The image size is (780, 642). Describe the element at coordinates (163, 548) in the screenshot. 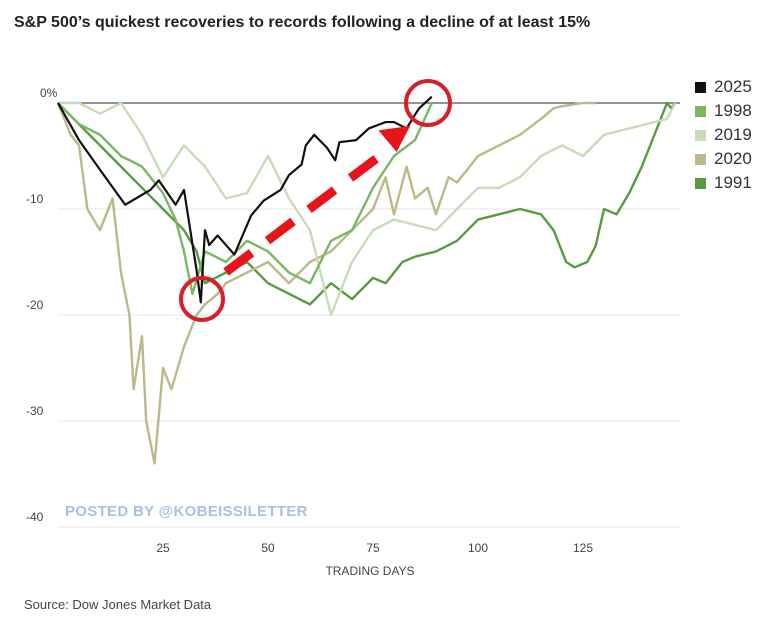

I see `x-tick-label: 25` at that location.